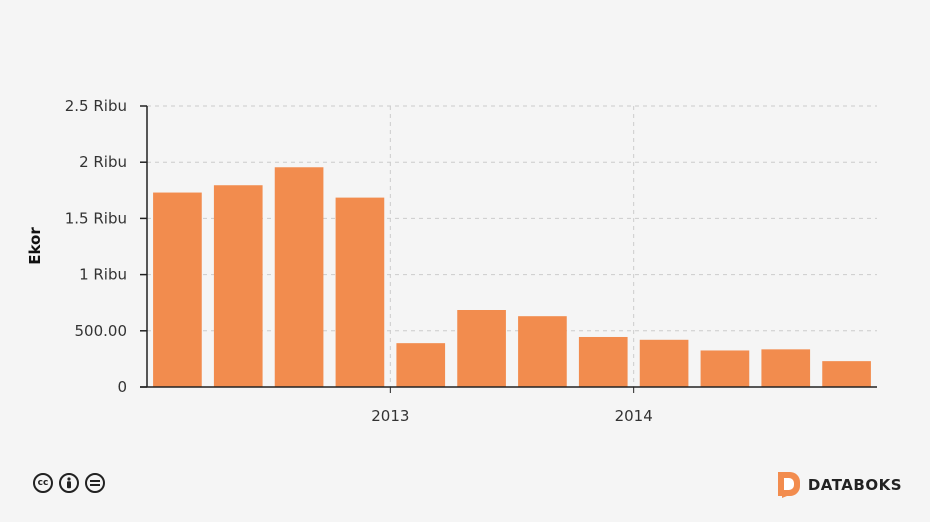  Describe the element at coordinates (101, 331) in the screenshot. I see `y-tick-label: 500.00` at that location.